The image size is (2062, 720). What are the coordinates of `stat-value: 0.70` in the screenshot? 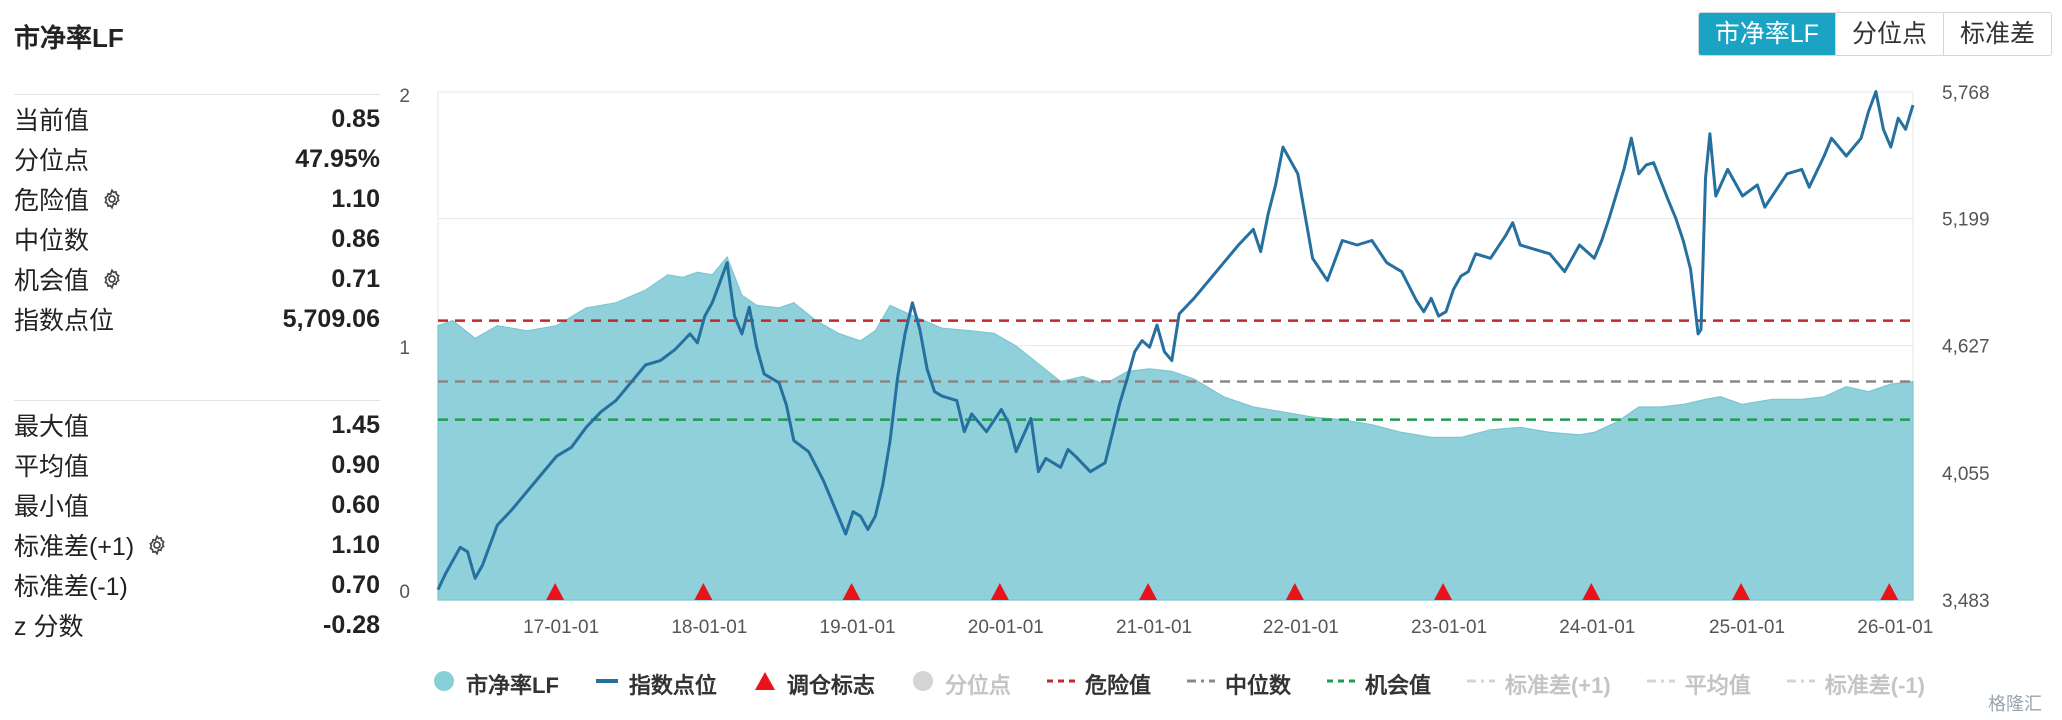 It's located at (355, 584).